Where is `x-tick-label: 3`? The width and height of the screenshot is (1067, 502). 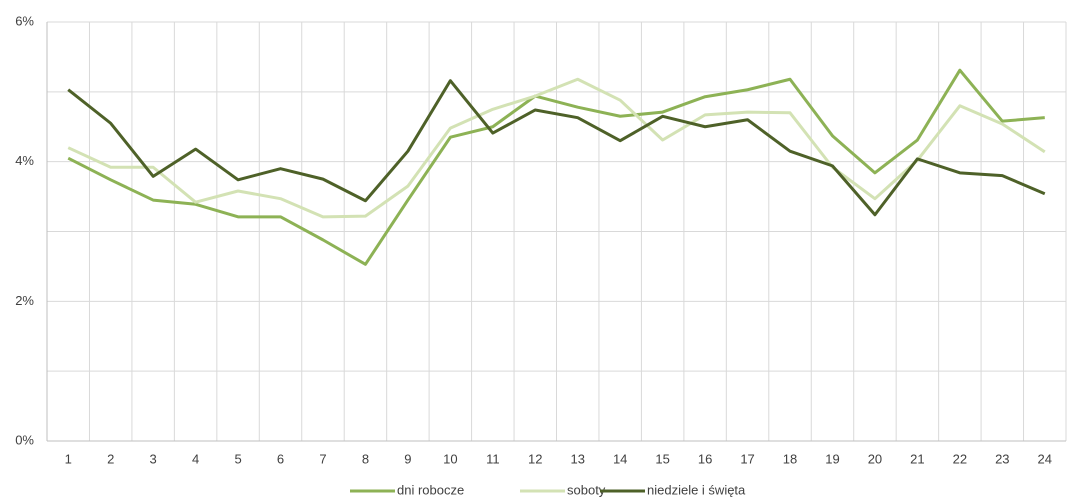 x-tick-label: 3 is located at coordinates (153, 458).